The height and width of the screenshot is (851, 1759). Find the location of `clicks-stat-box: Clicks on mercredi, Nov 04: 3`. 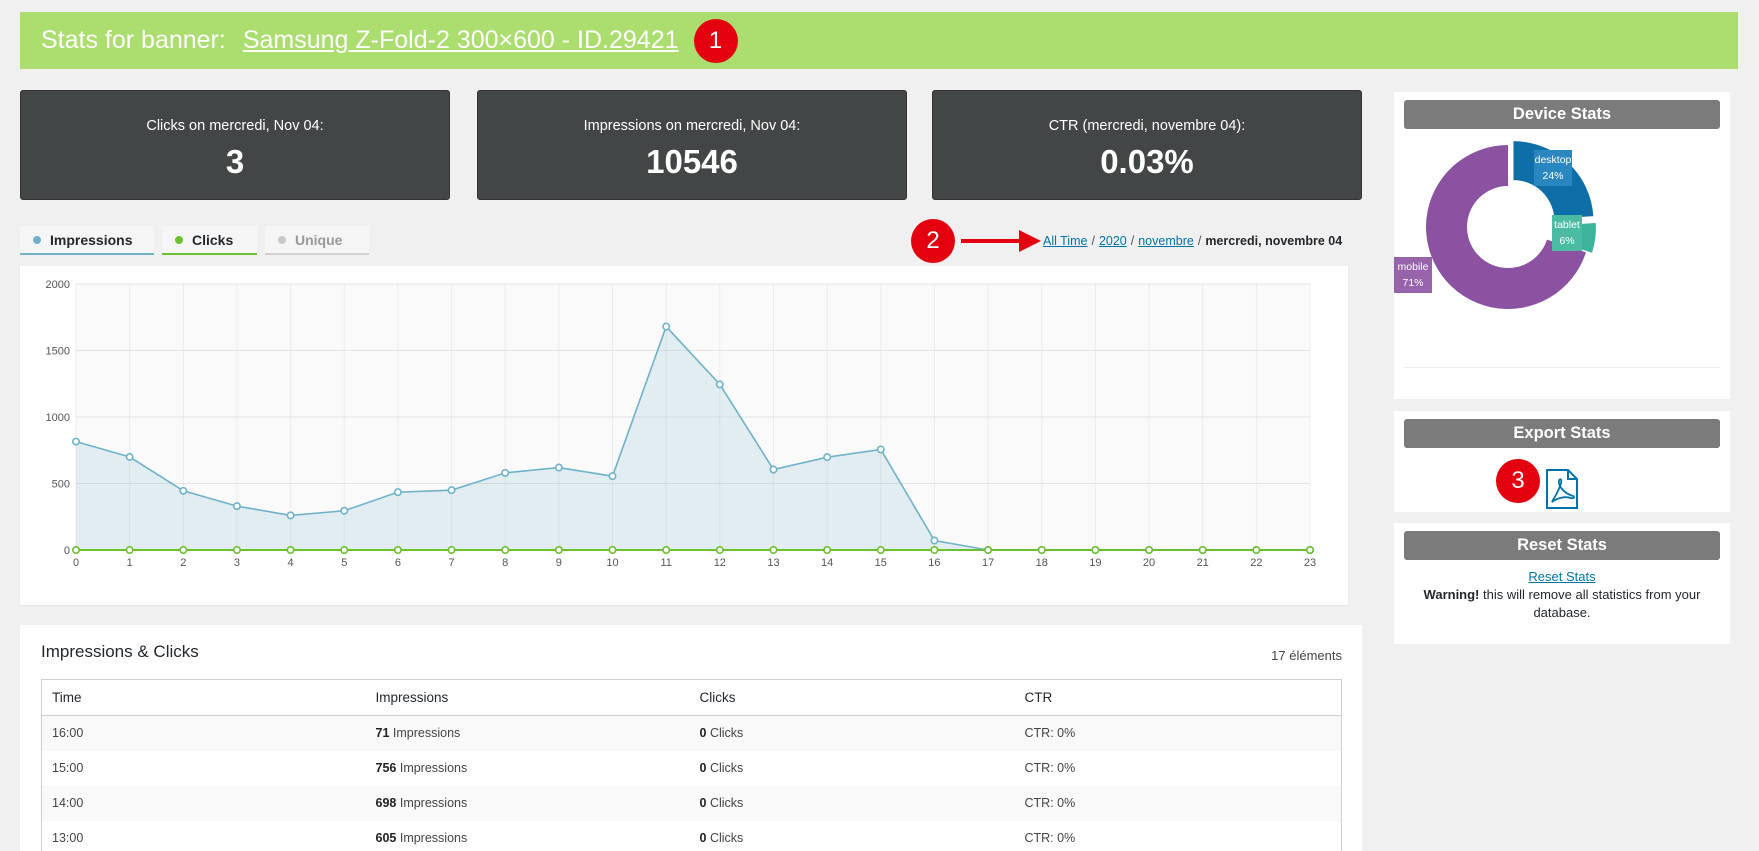

clicks-stat-box: Clicks on mercredi, Nov 04: 3 is located at coordinates (235, 145).